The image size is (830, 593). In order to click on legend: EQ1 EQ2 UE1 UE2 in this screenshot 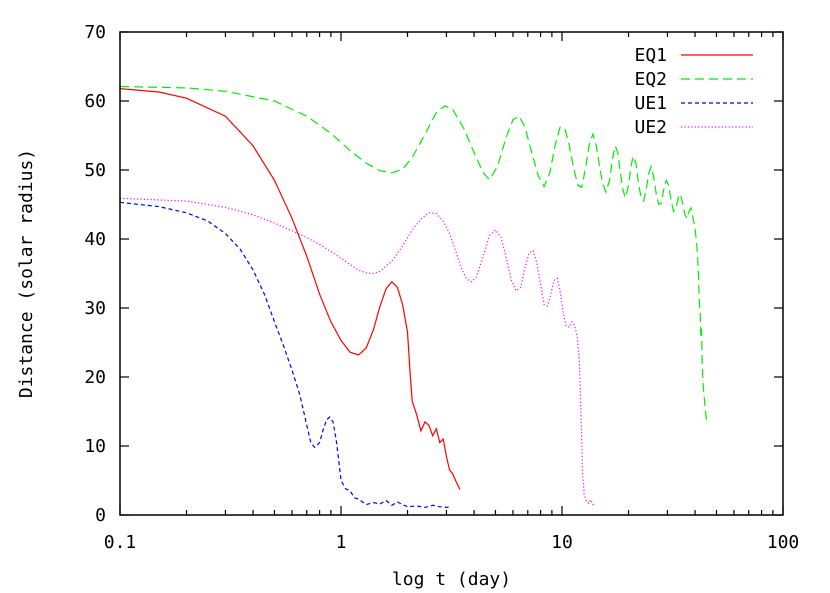, I will do `click(693, 91)`.